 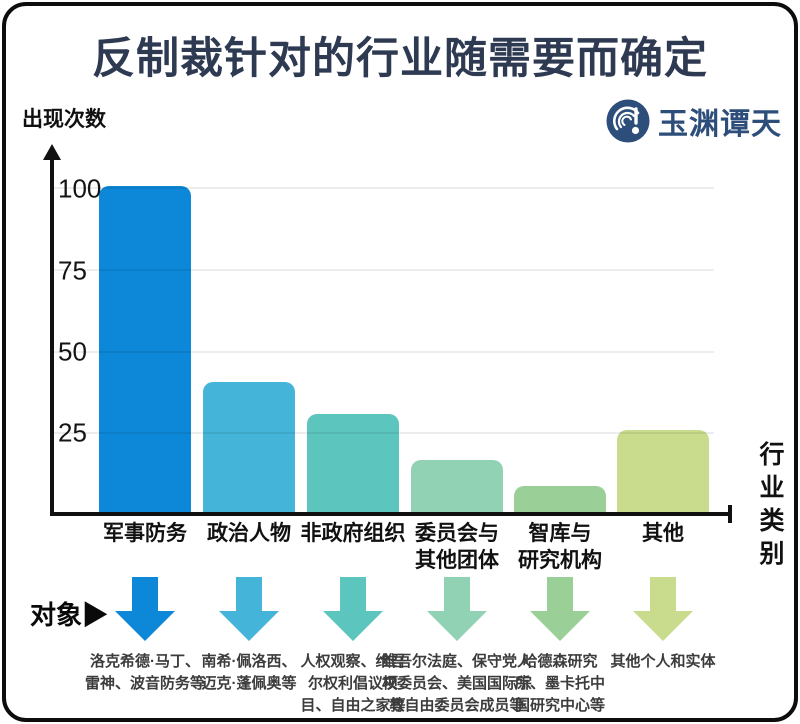 I want to click on logo-wave-icon, so click(x=628, y=121).